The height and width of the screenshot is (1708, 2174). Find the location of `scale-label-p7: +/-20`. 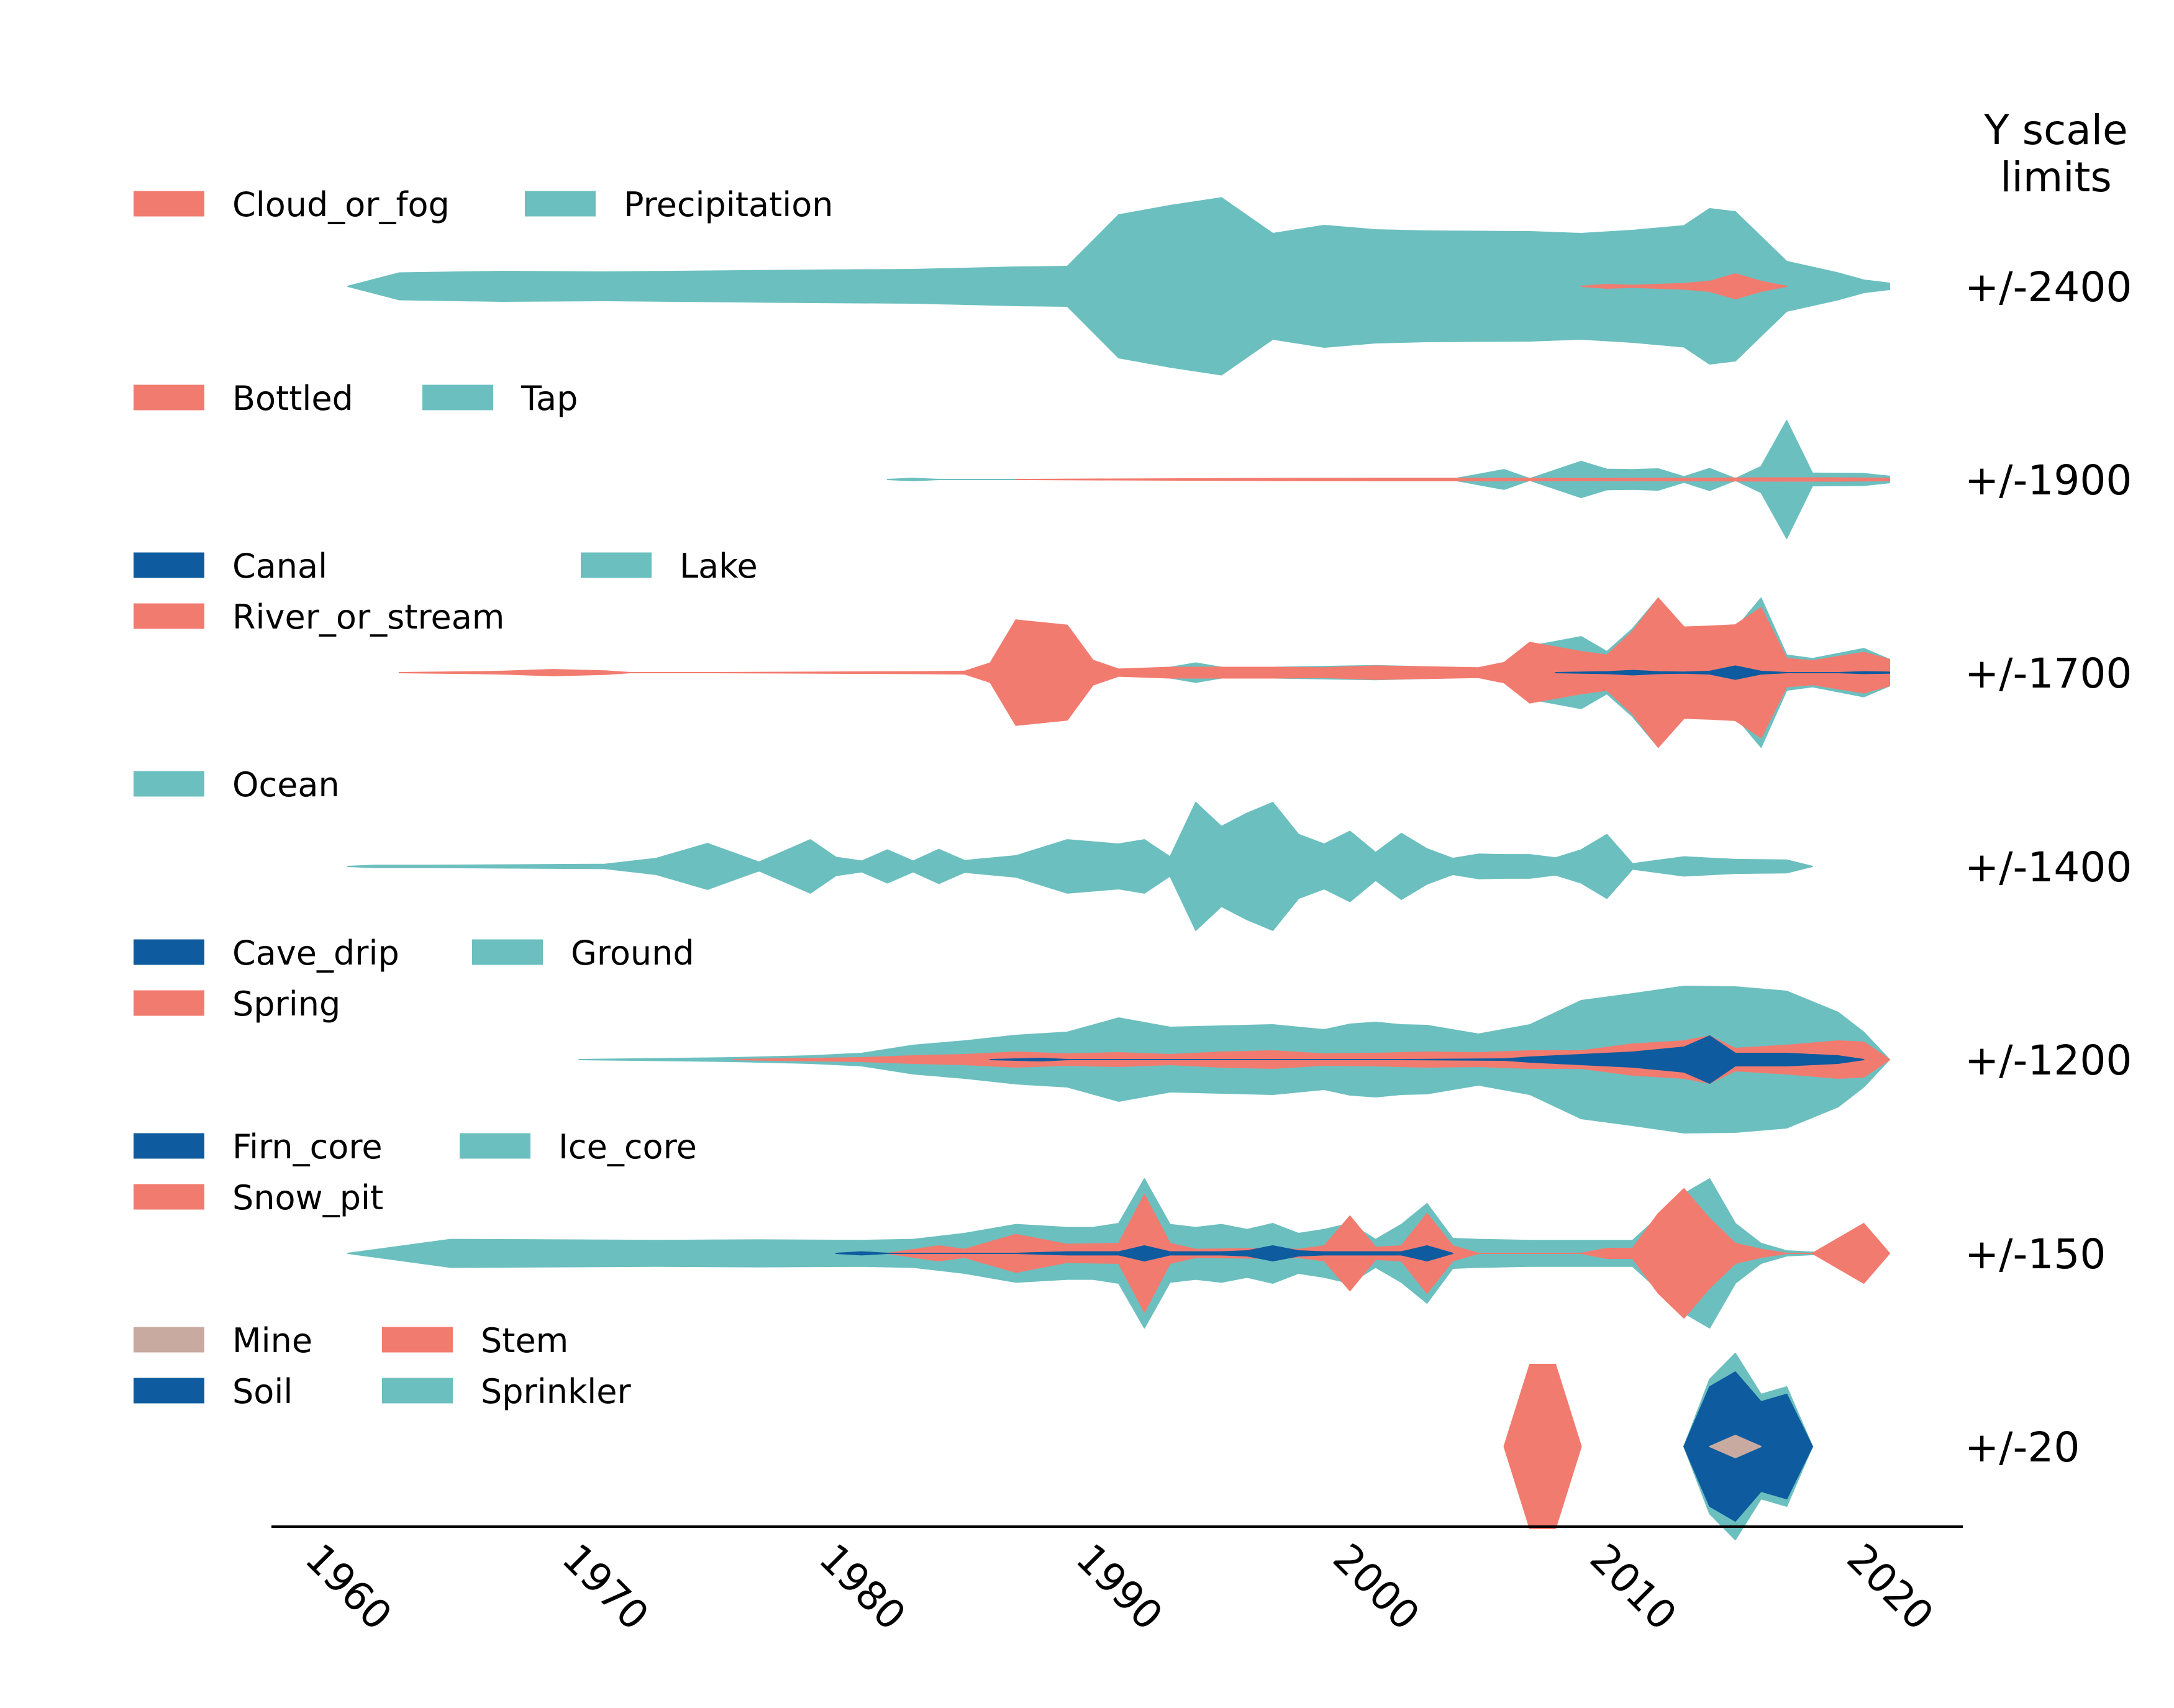

scale-label-p7: +/-20 is located at coordinates (2022, 1447).